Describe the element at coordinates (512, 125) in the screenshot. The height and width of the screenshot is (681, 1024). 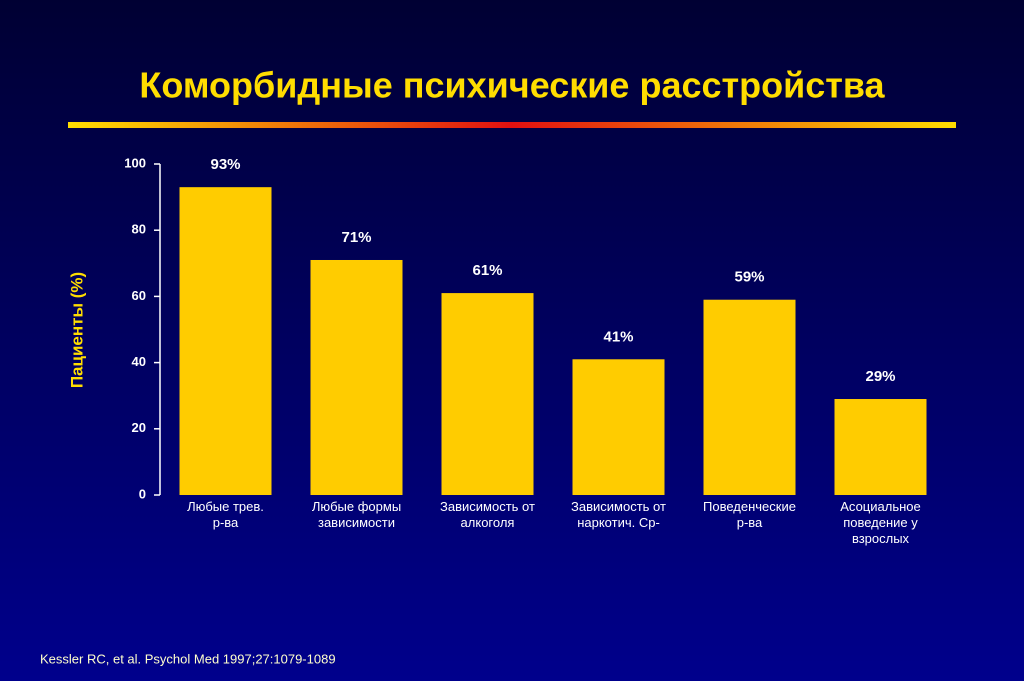
I see `title-rule` at that location.